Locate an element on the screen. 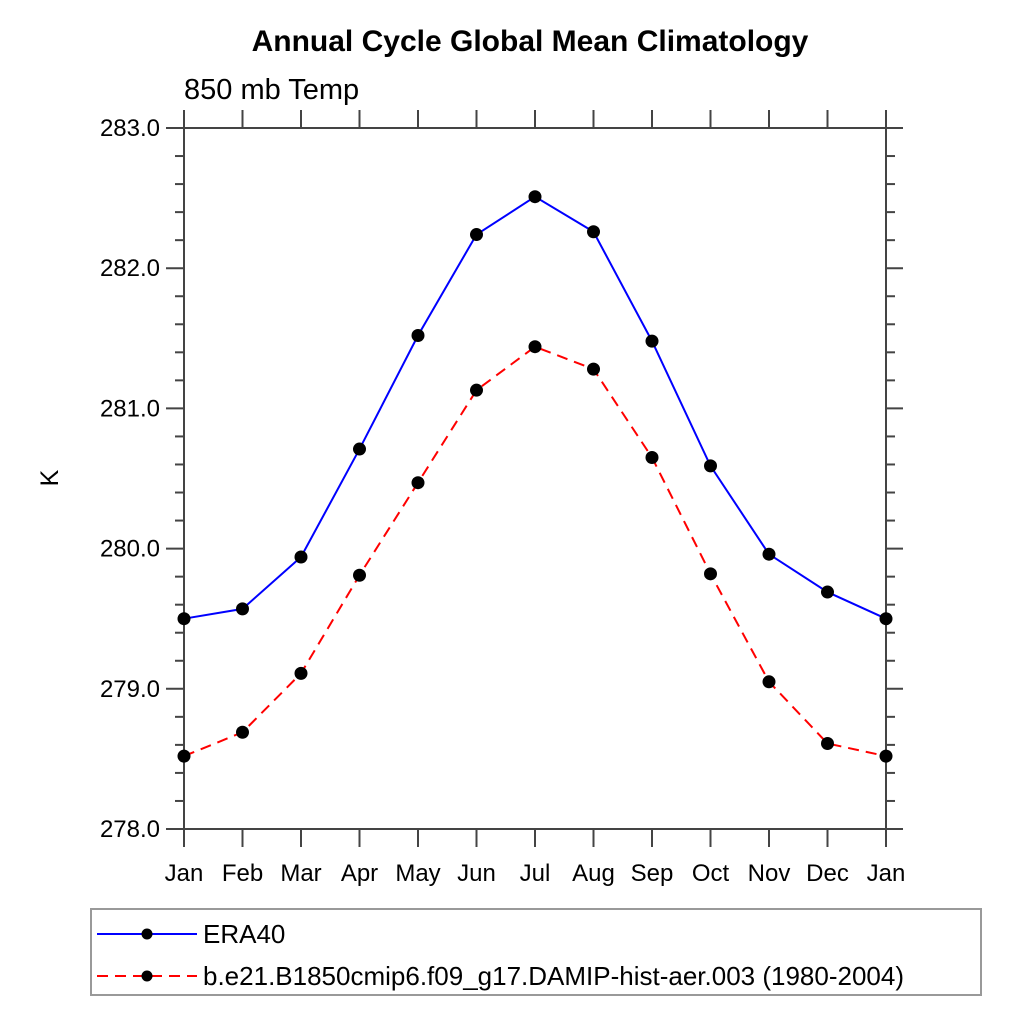 The height and width of the screenshot is (1024, 1024). x-tick-label: Apr is located at coordinates (359, 873).